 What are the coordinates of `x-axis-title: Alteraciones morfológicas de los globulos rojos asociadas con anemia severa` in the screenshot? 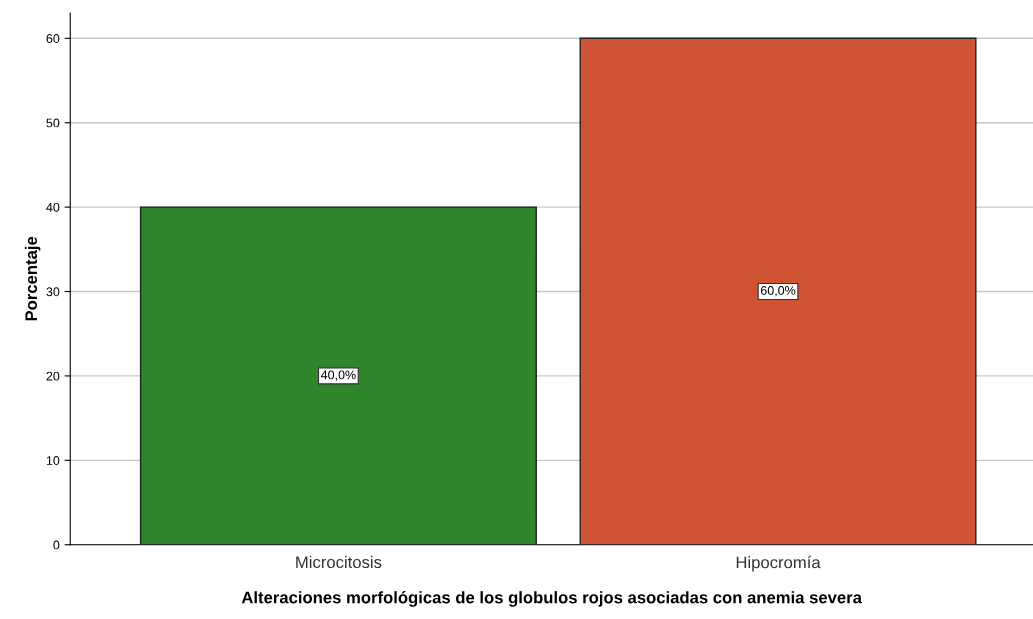 It's located at (552, 599).